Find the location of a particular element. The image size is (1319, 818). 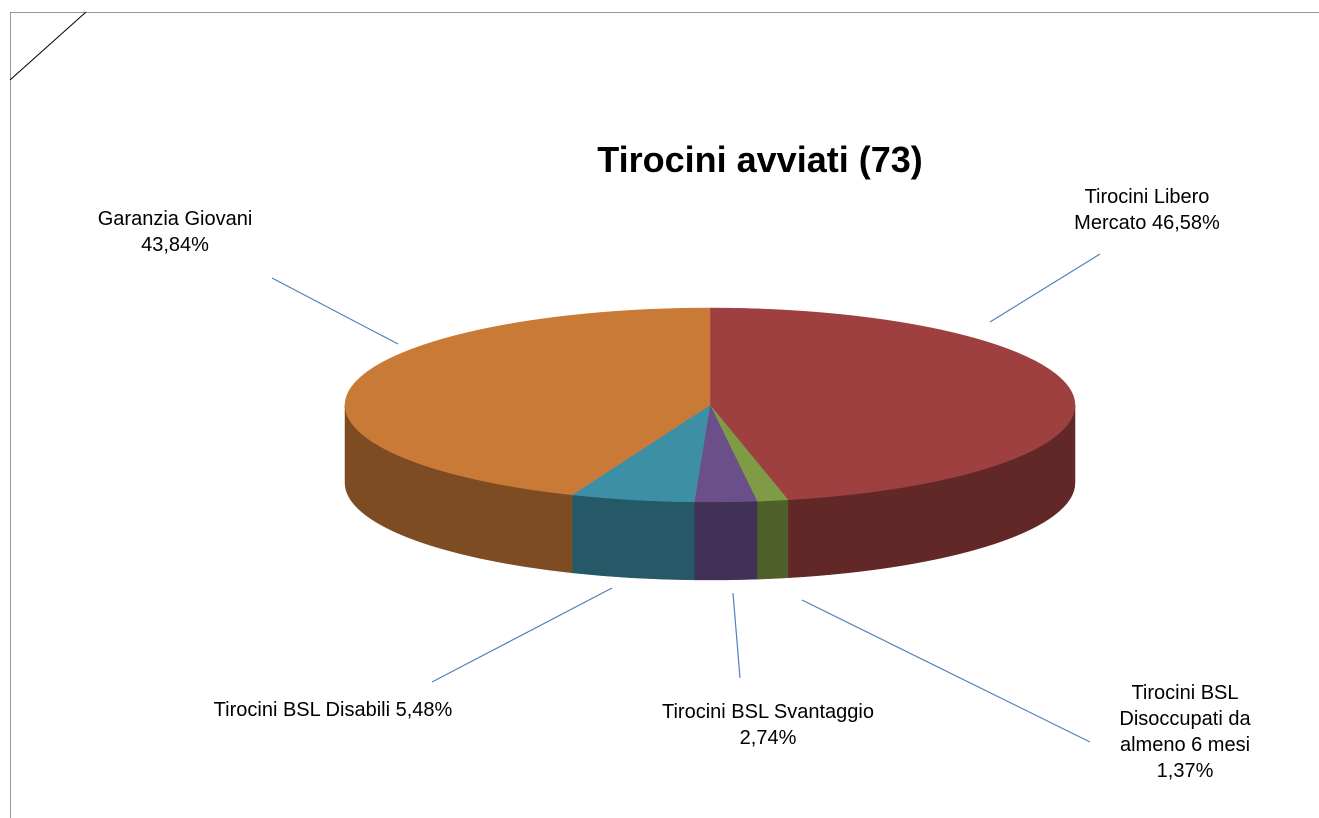

category-label: Tirocini BSL Svantaggio is located at coordinates (768, 712).